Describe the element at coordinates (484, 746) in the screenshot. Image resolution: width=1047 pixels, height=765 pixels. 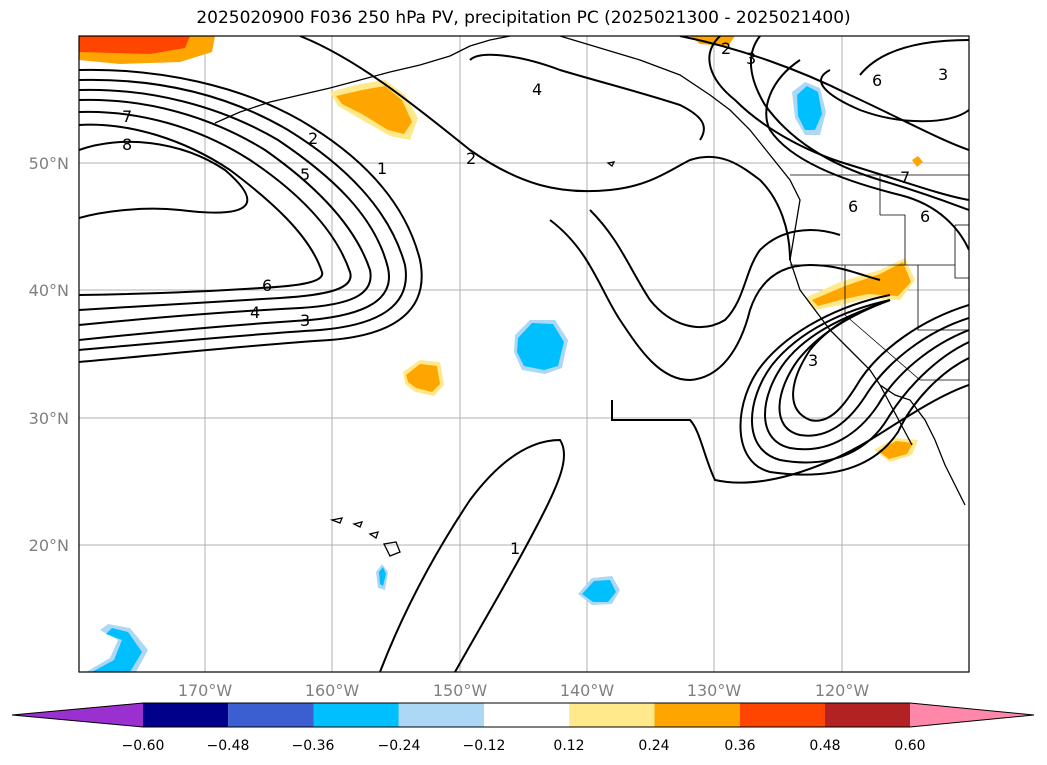
I see `colorbar-tick: −0.12` at that location.